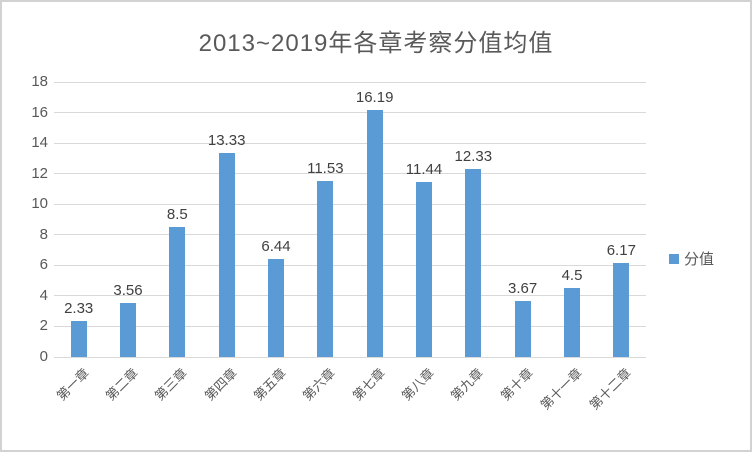  Describe the element at coordinates (561, 389) in the screenshot. I see `x-axis-tick-label-第十一章: 第十一章` at that location.